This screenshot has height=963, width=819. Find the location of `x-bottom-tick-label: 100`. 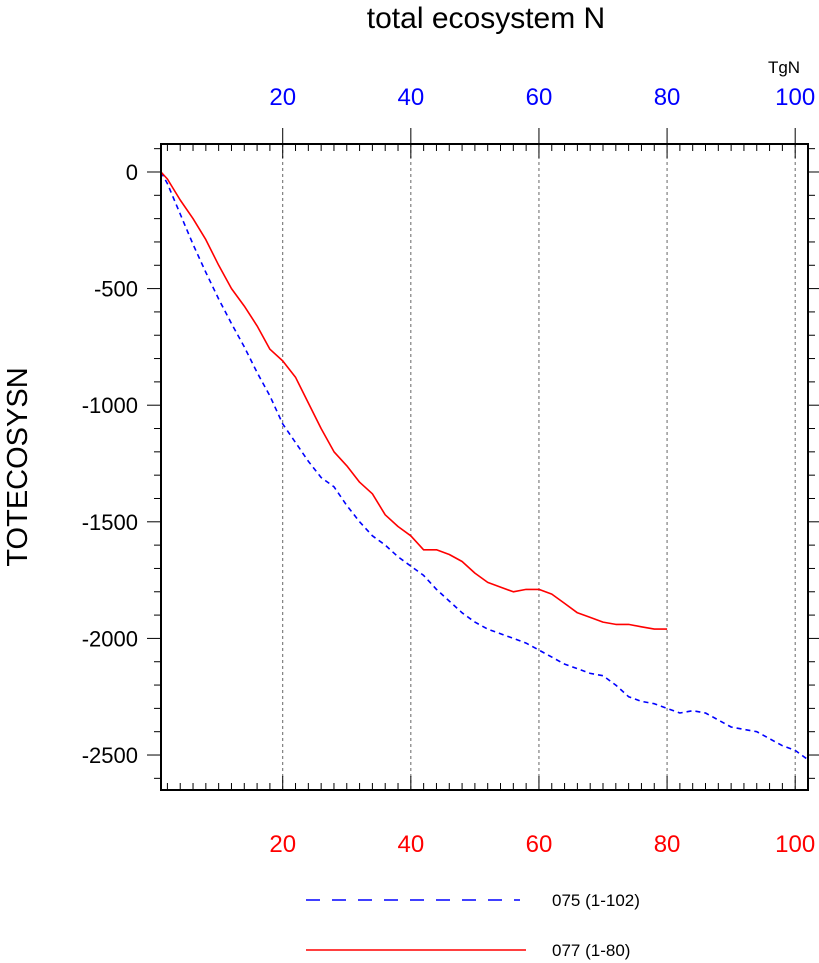

x-bottom-tick-label: 100 is located at coordinates (795, 844).